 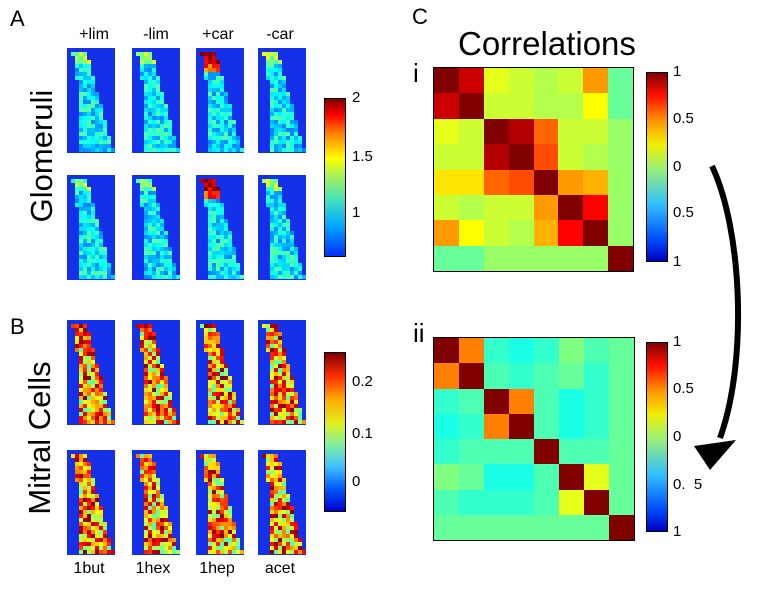 I want to click on colorbar-ii-tick: 0, so click(x=677, y=436).